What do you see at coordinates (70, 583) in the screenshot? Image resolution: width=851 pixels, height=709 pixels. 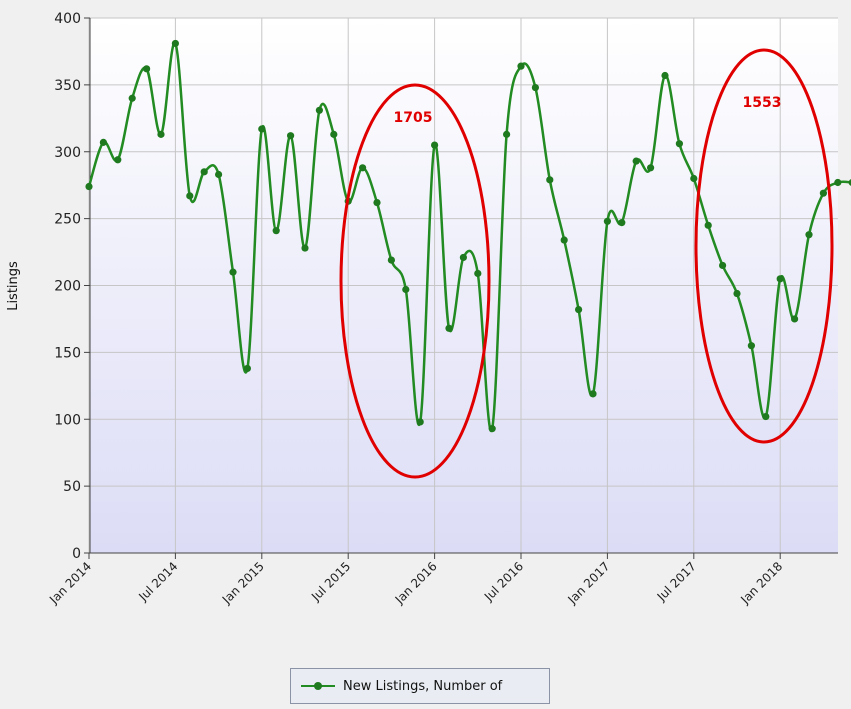 I see `x-tick-label: Jan 2014` at bounding box center [70, 583].